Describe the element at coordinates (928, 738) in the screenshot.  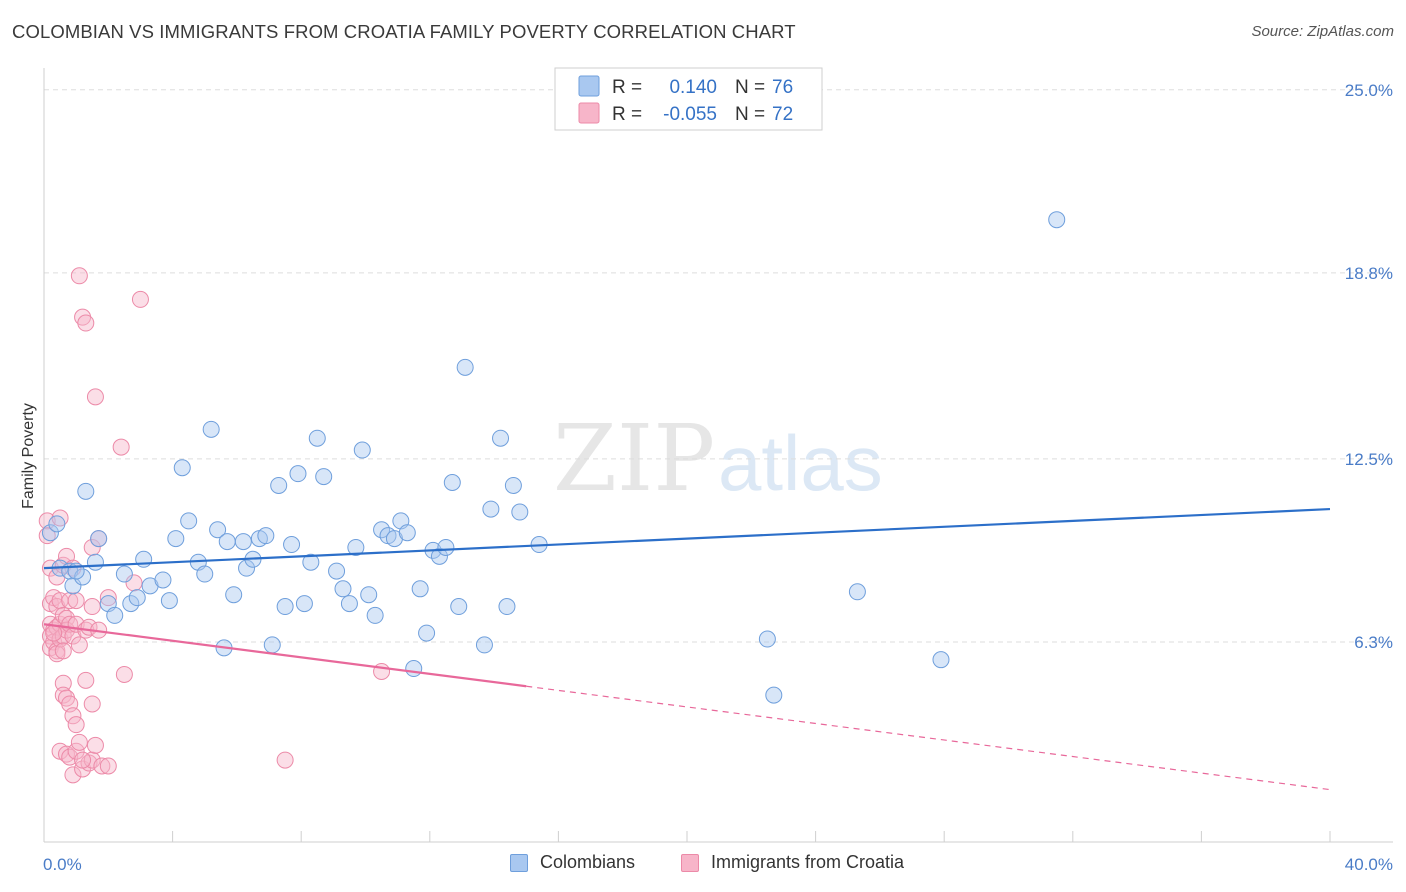
I see `croatia-trend-line-extrapolated` at that location.